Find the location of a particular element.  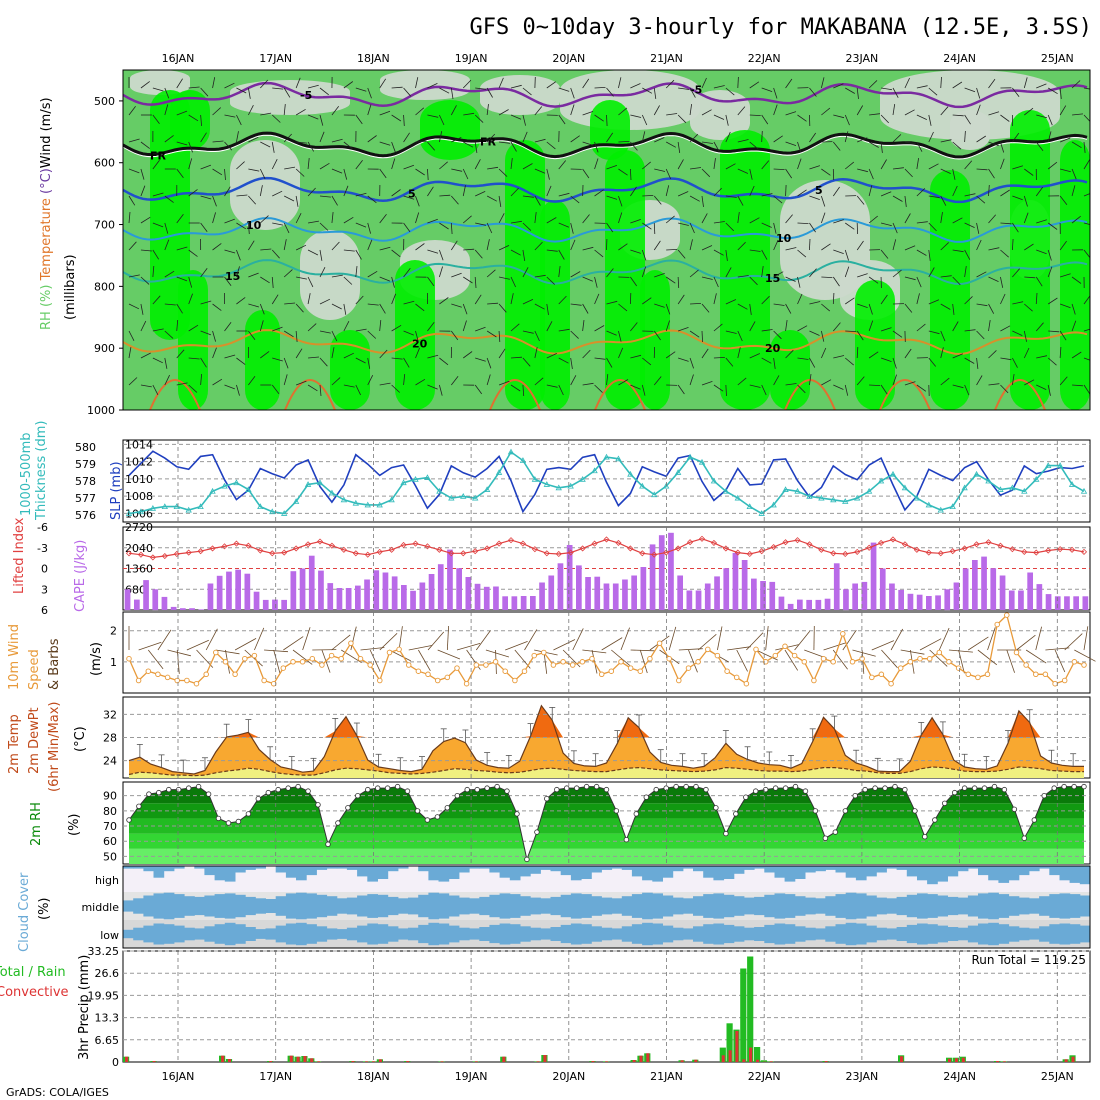

isotherm-label: 15 is located at coordinates (772, 278).